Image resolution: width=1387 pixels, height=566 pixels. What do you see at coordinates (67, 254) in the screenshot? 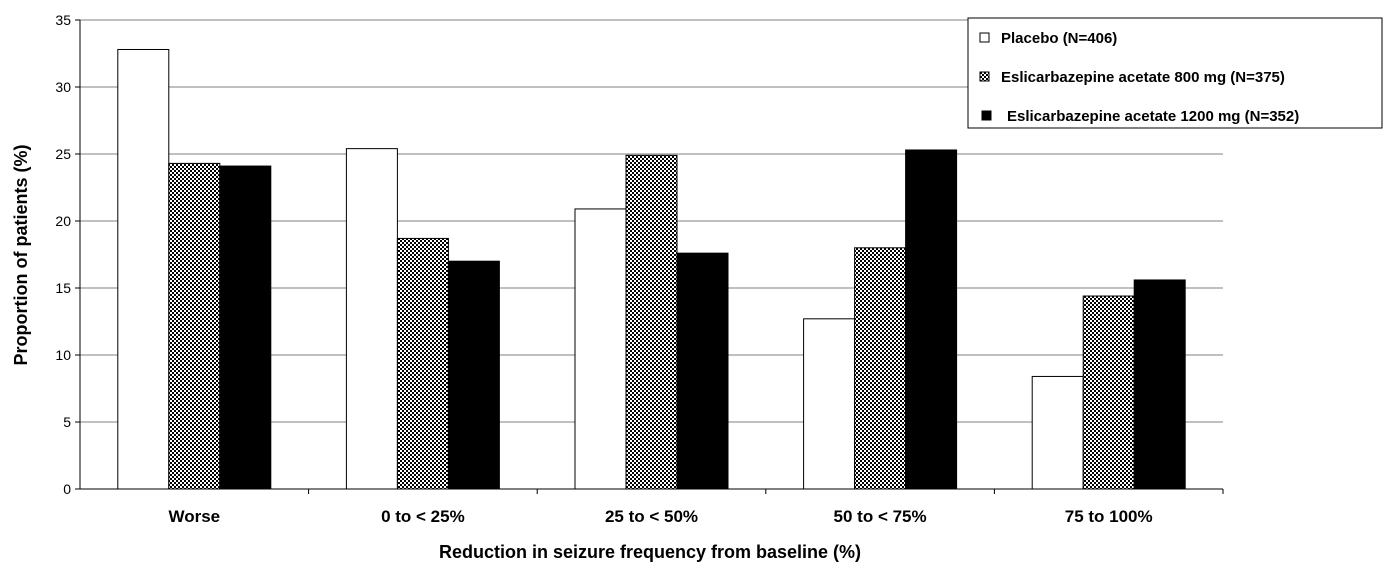
I see `y-axis-ticks: 0 5 10 15 20 25 30 35` at bounding box center [67, 254].